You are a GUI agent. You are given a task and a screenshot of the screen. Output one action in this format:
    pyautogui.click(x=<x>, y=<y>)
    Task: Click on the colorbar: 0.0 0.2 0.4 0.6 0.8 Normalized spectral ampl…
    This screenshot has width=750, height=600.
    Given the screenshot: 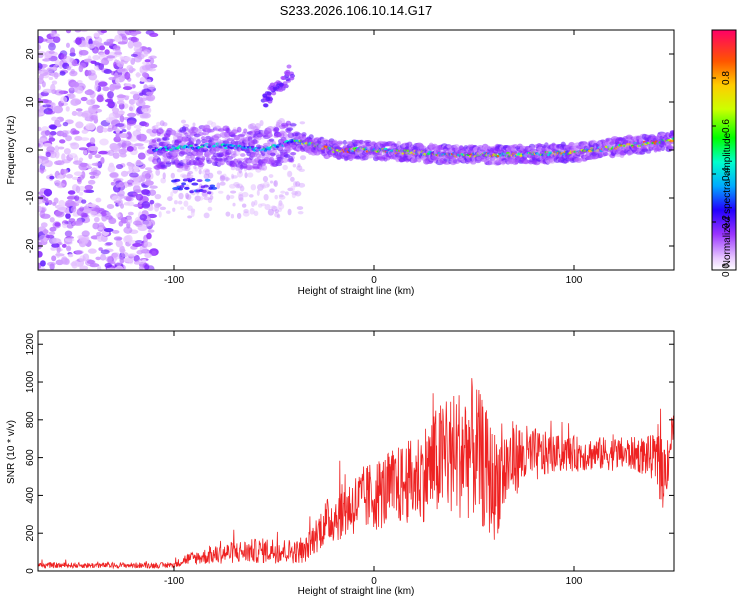 What is the action you would take?
    pyautogui.click(x=724, y=153)
    